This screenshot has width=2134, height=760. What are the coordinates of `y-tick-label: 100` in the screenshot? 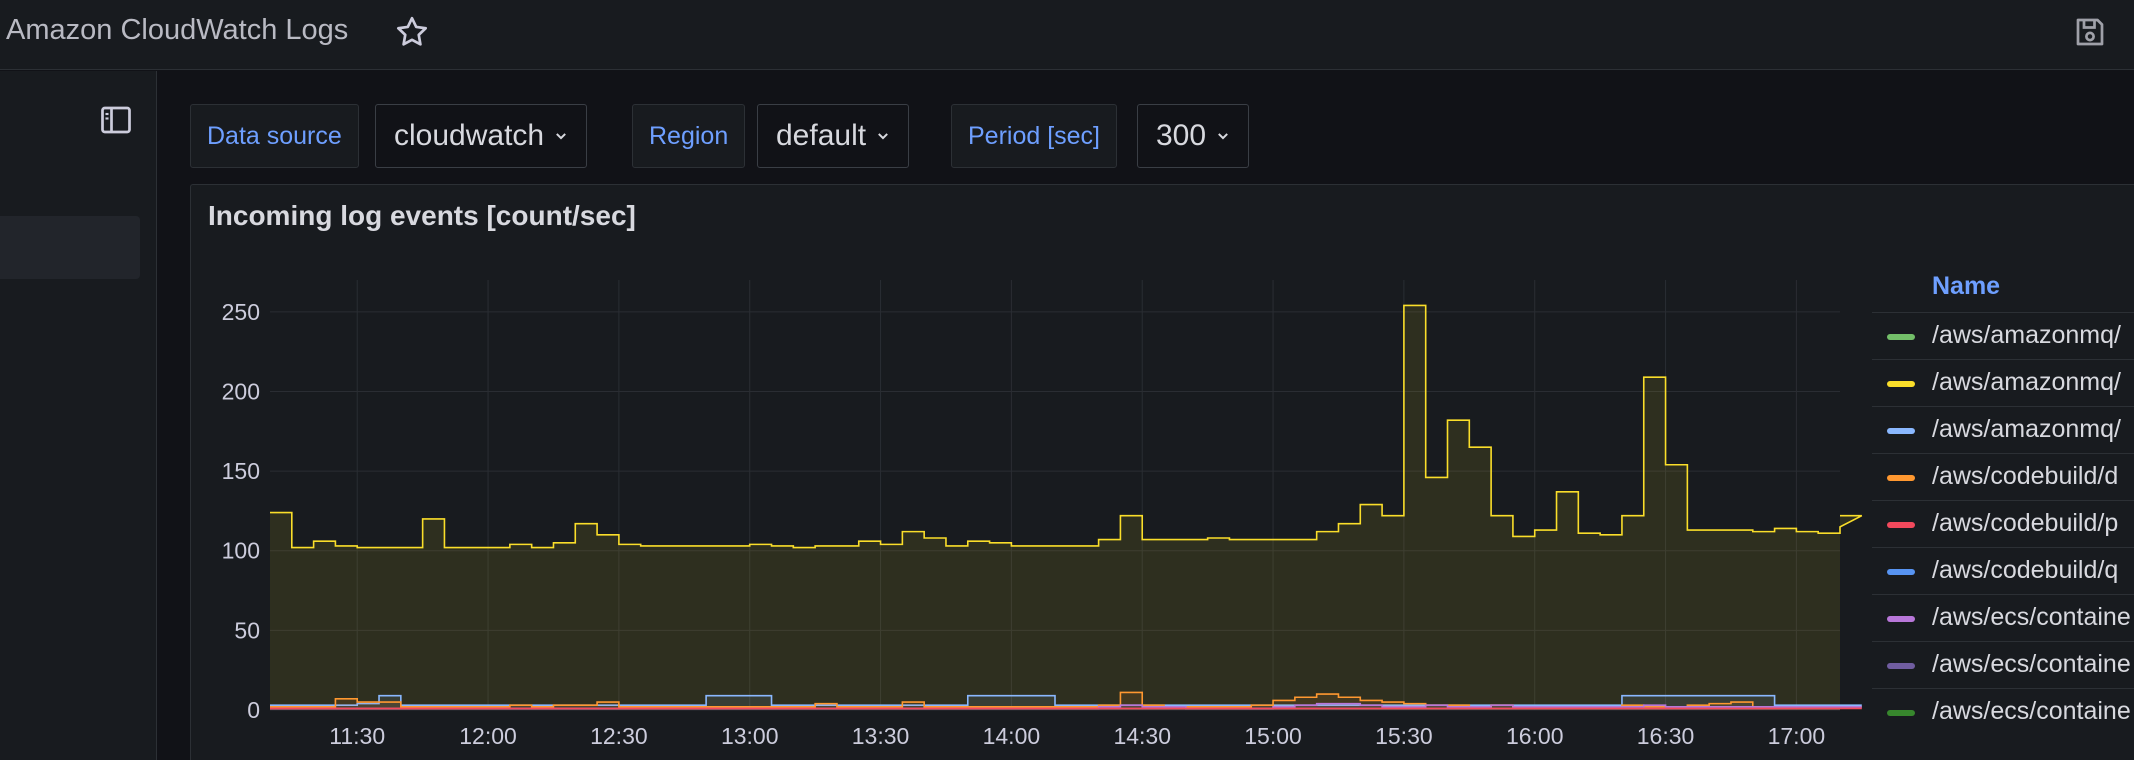 It's located at (241, 551).